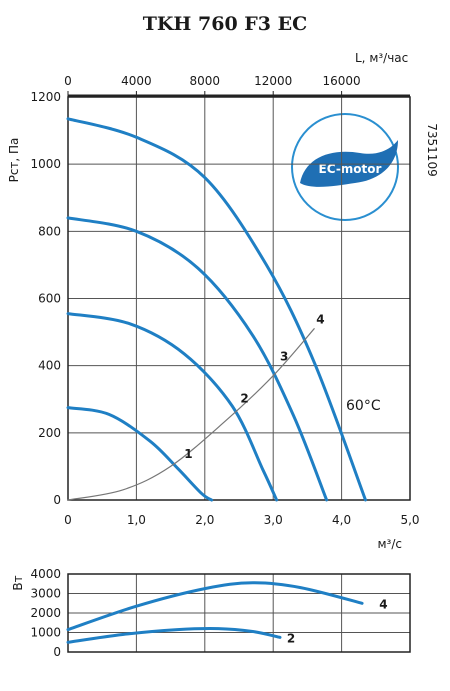 The width and height of the screenshot is (450, 691). Describe the element at coordinates (57, 652) in the screenshot. I see `power-tick-label: 0` at that location.